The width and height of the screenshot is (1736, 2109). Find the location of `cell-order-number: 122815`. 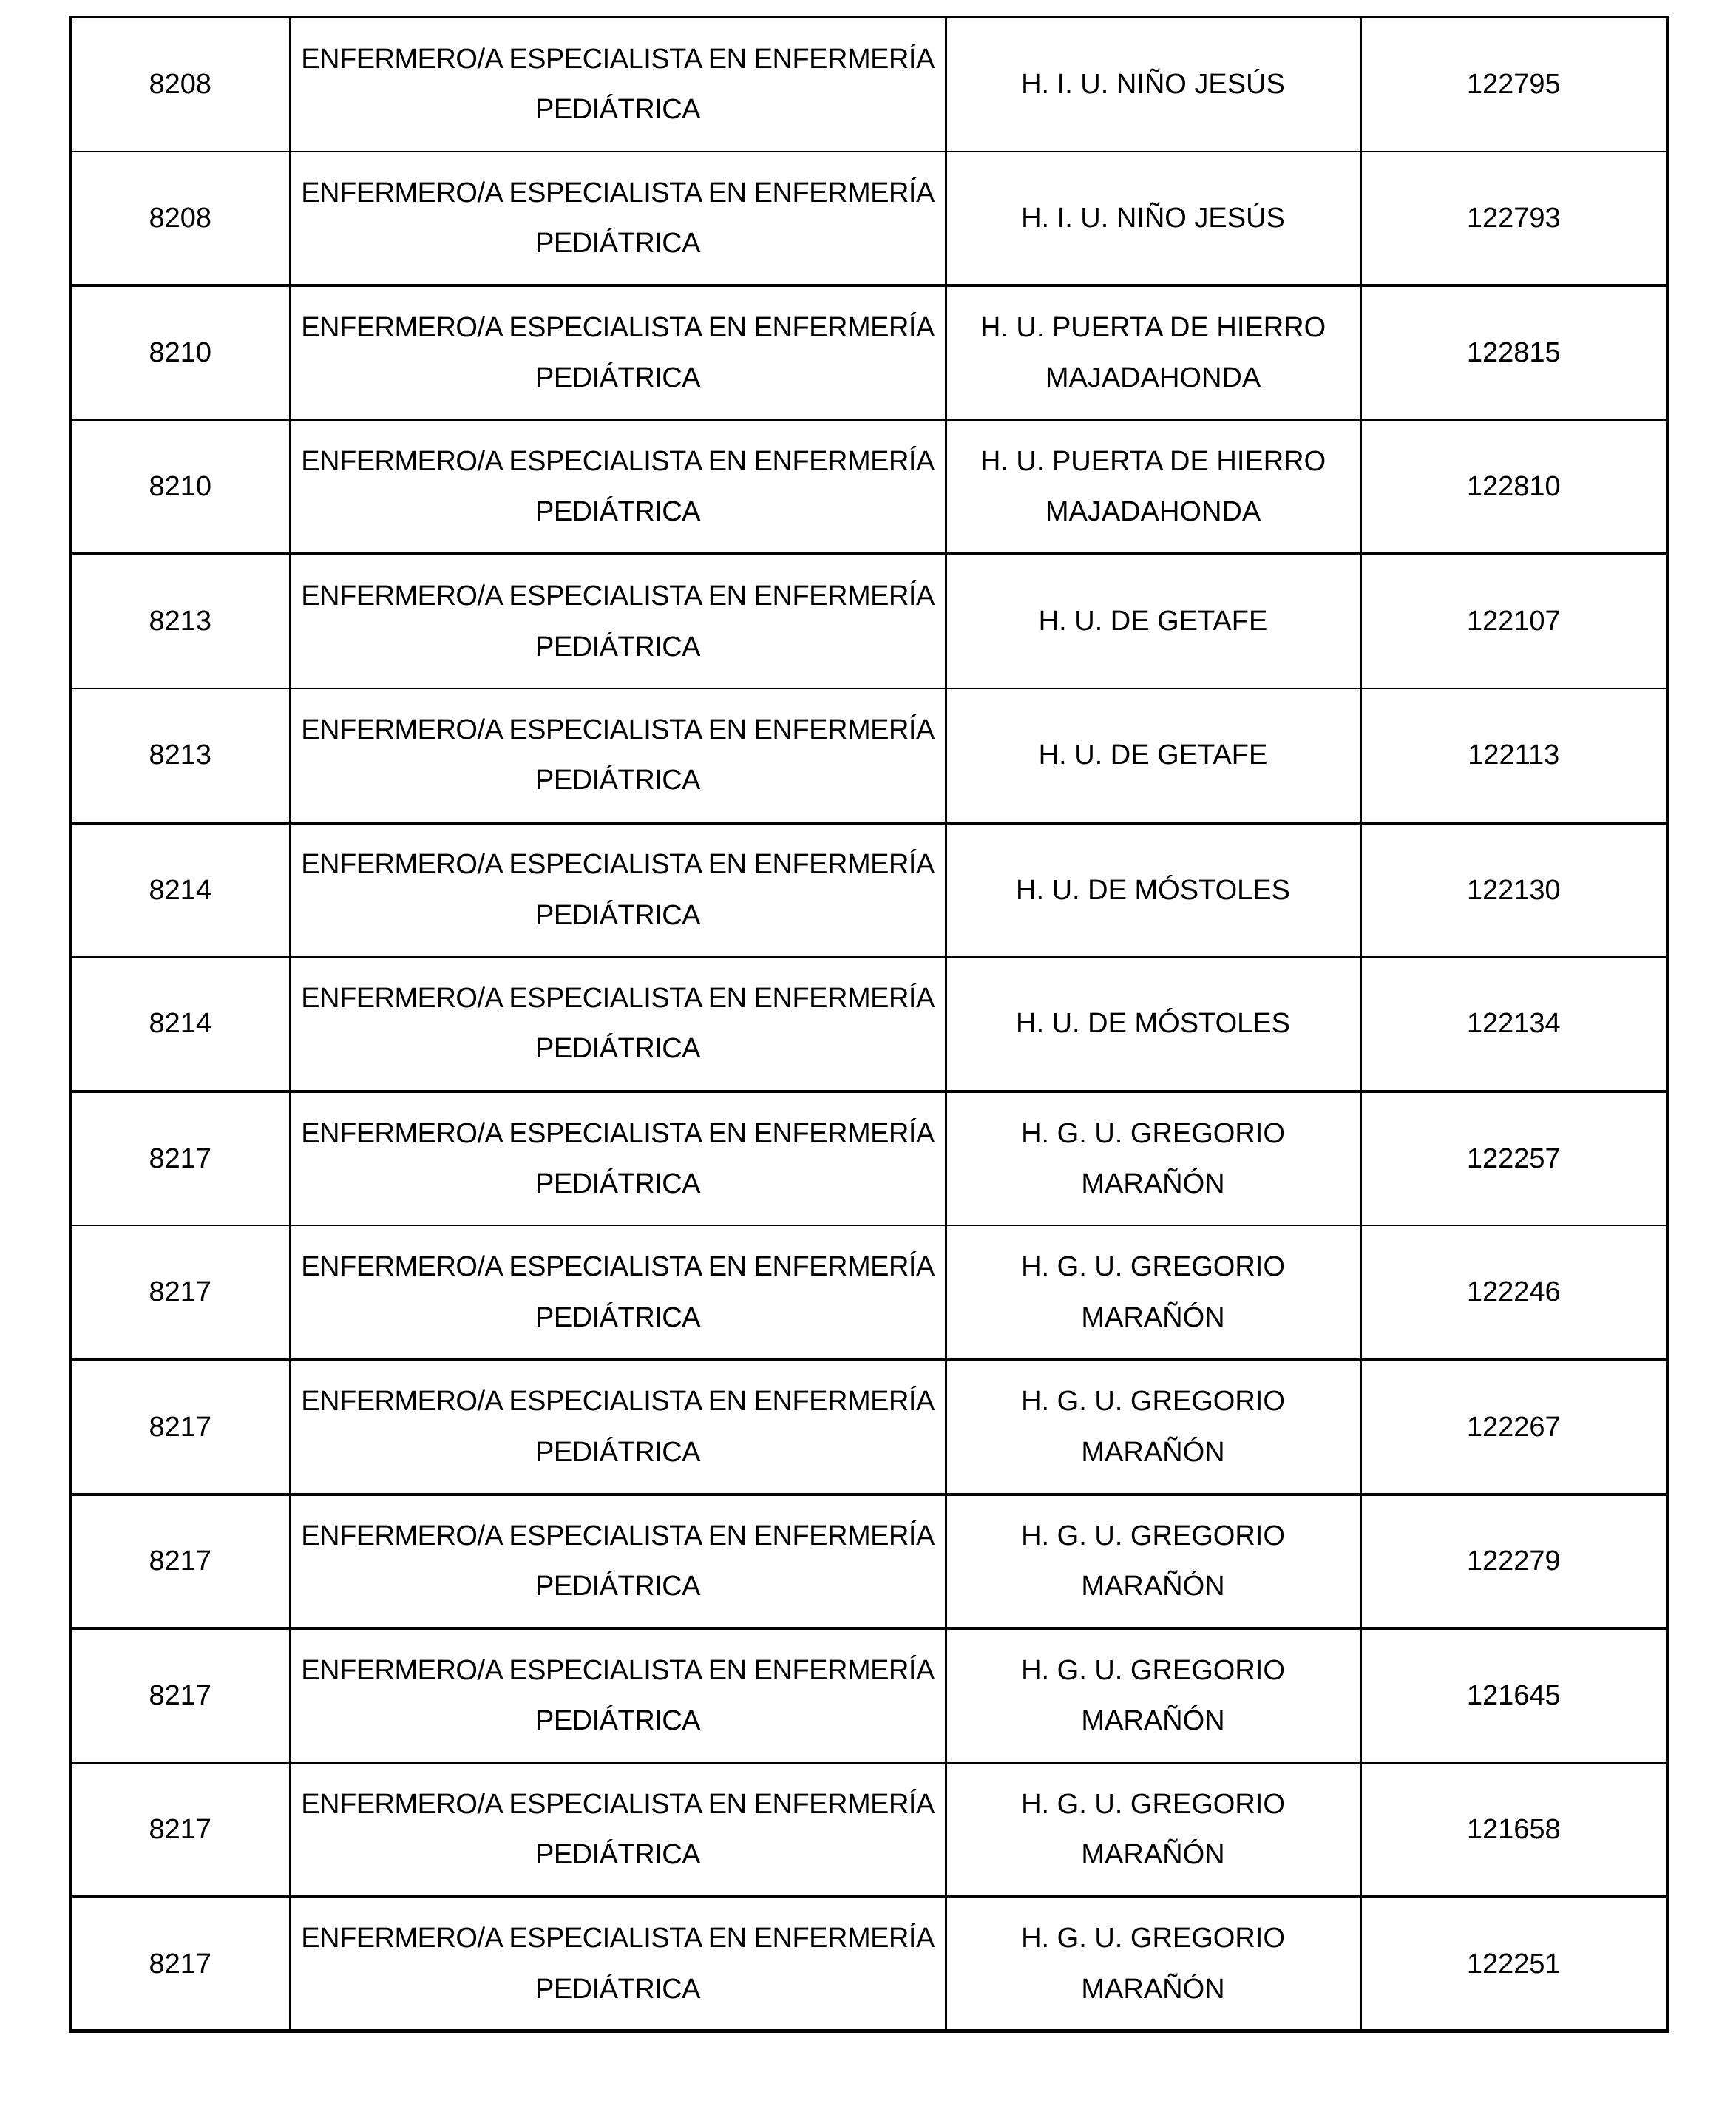

cell-order-number: 122815 is located at coordinates (1513, 353).